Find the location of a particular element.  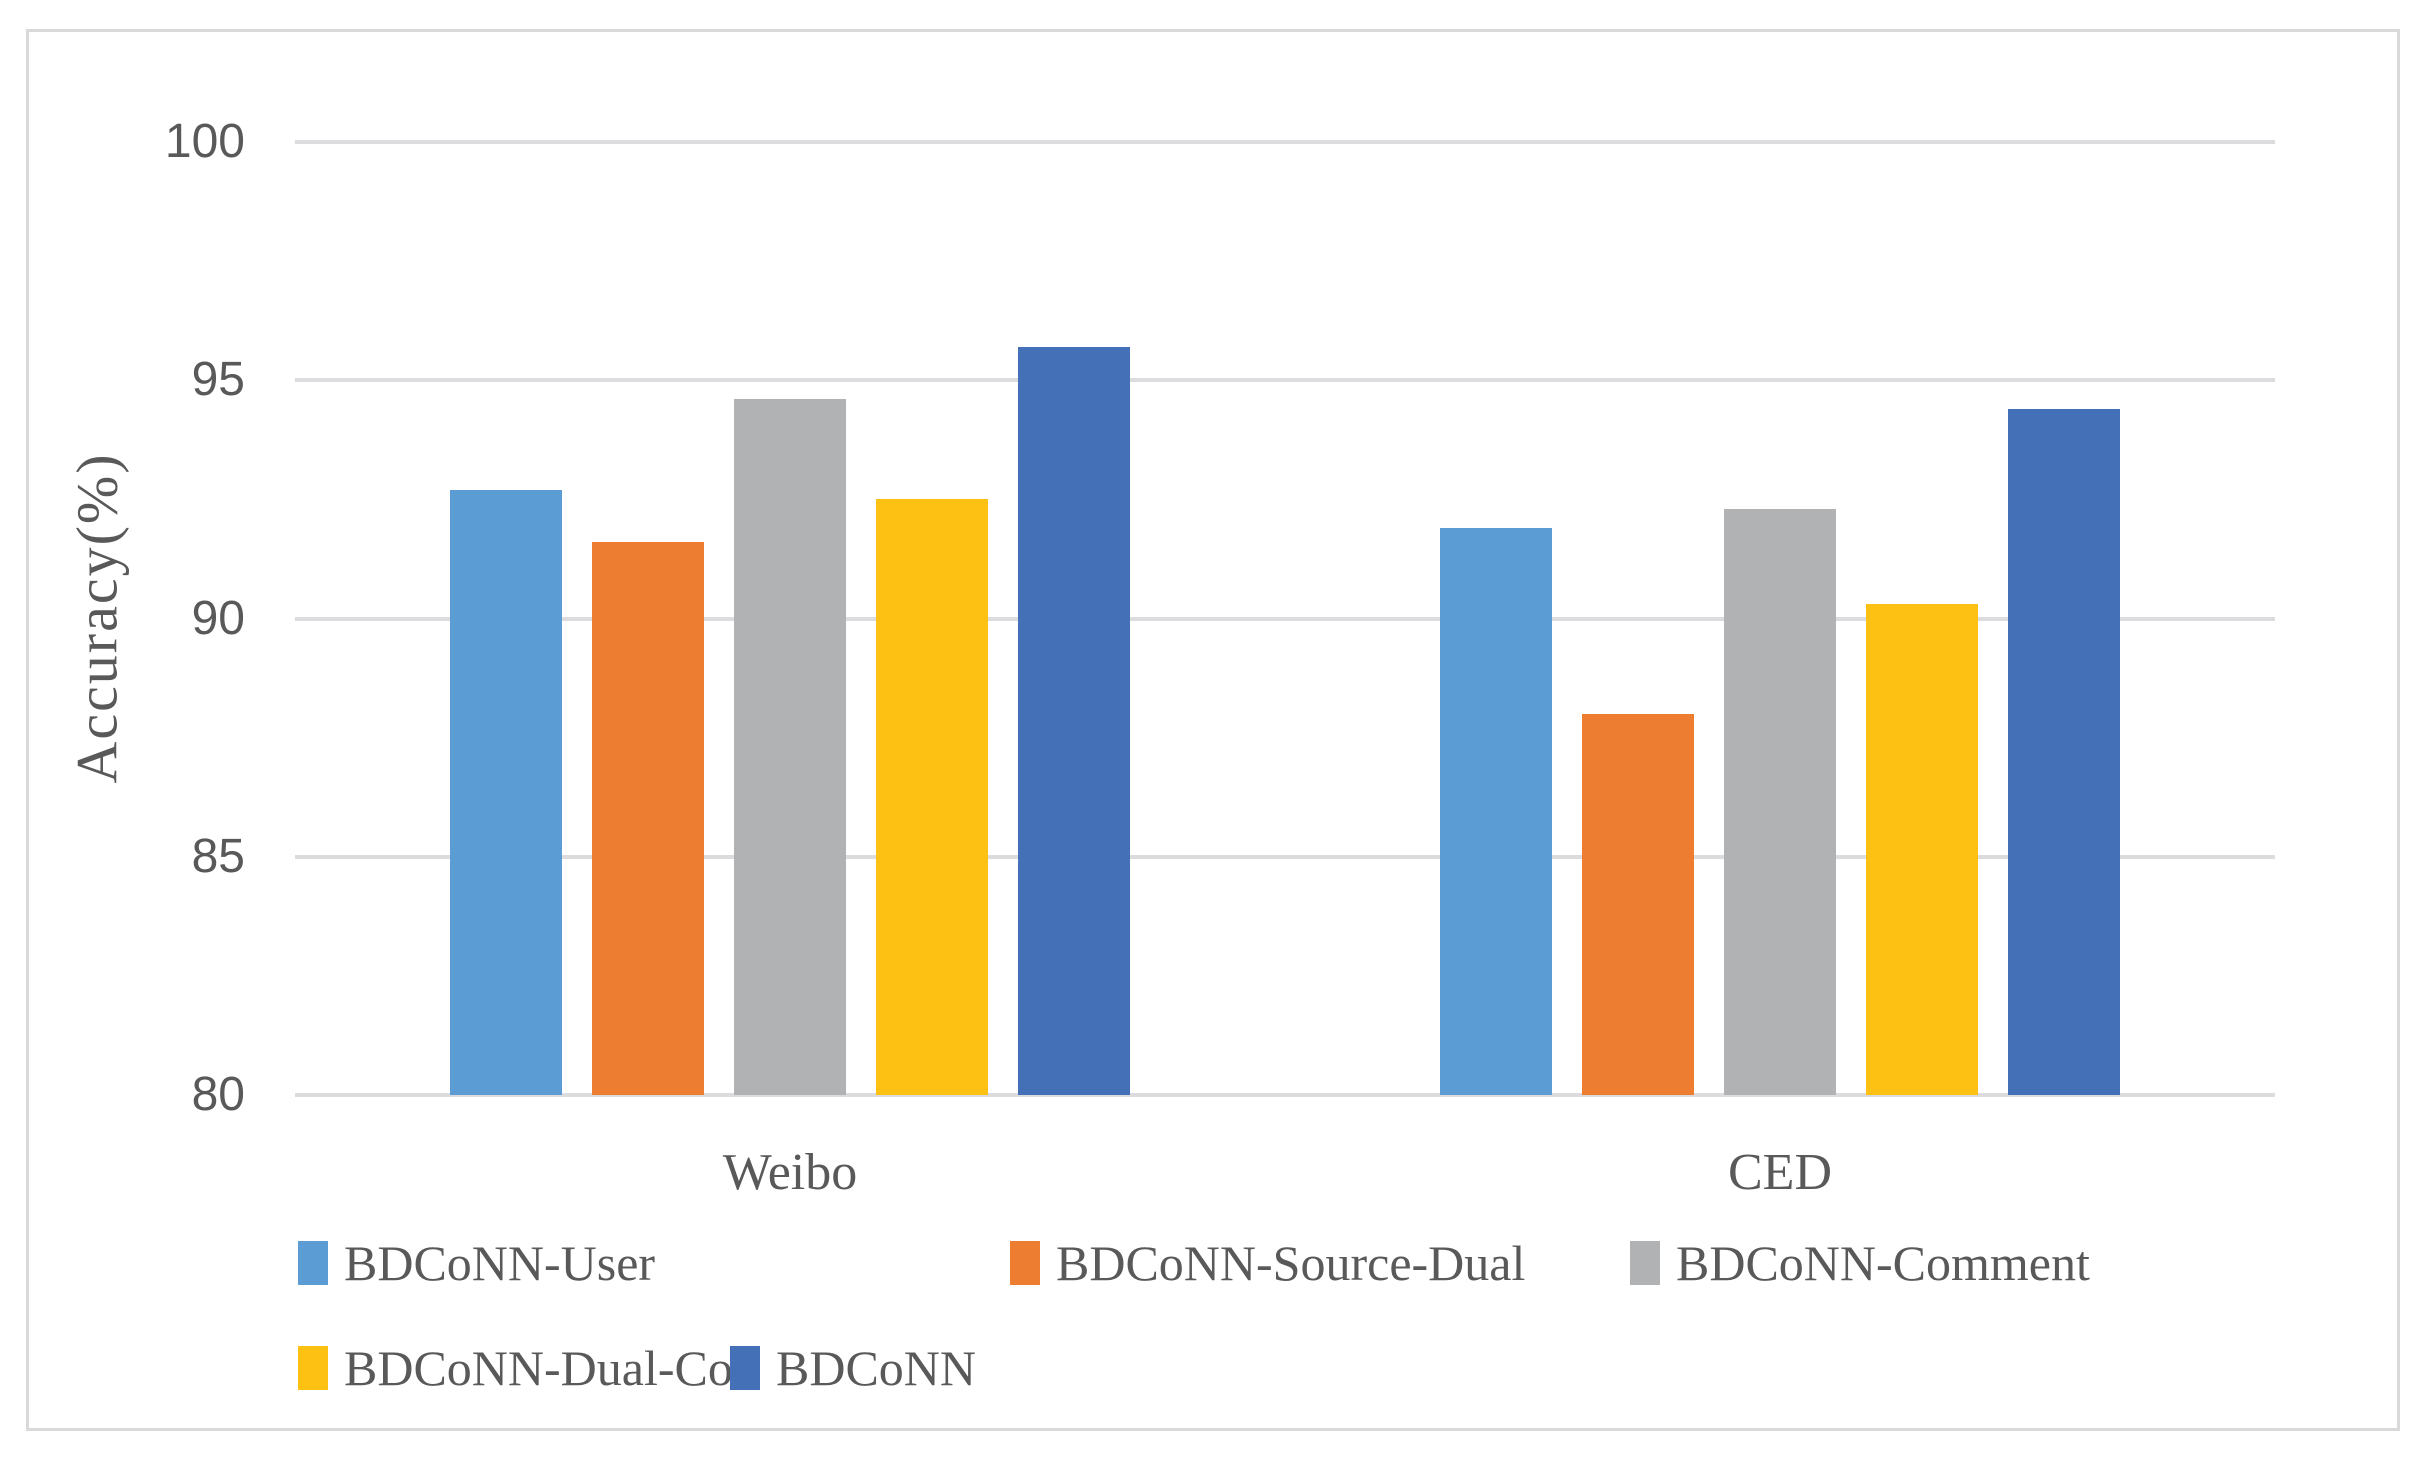

legend-label-bdconn: BDCoNN is located at coordinates (876, 1368).